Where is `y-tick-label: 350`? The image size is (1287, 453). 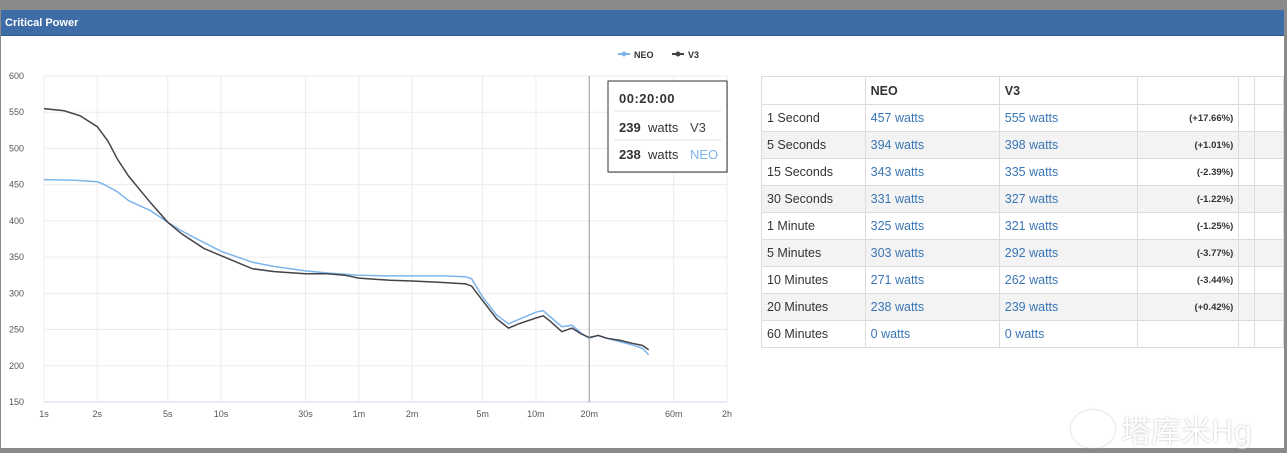
y-tick-label: 350 is located at coordinates (16, 257).